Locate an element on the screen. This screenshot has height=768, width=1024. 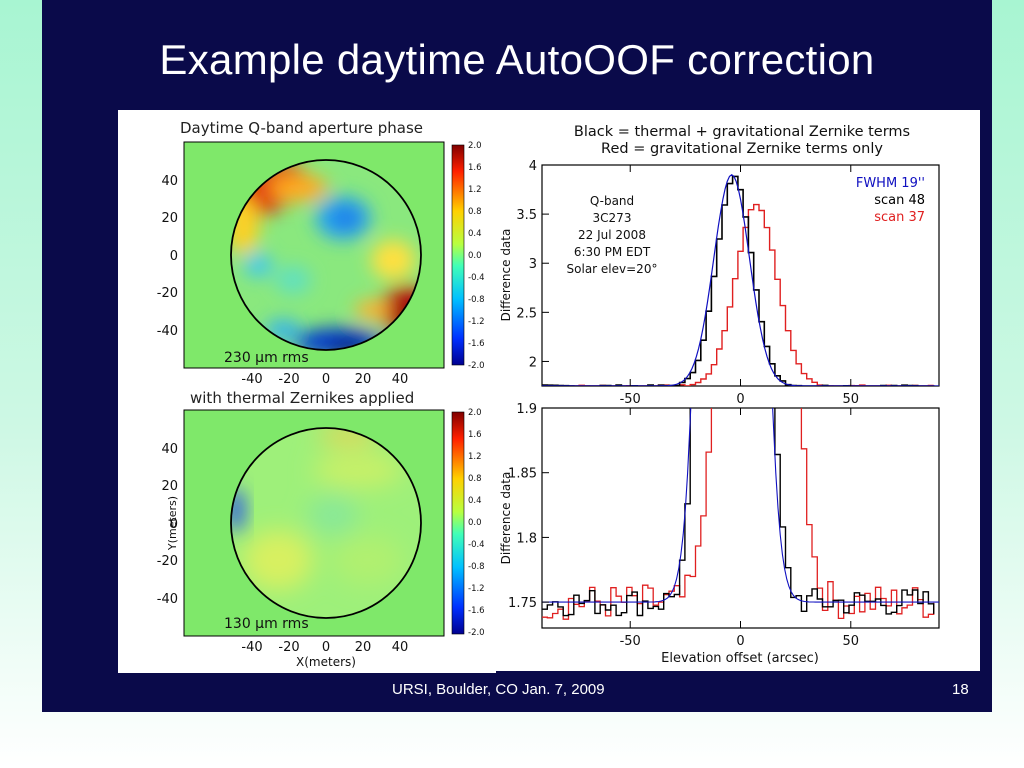
map1-xtick: -20 is located at coordinates (288, 379).